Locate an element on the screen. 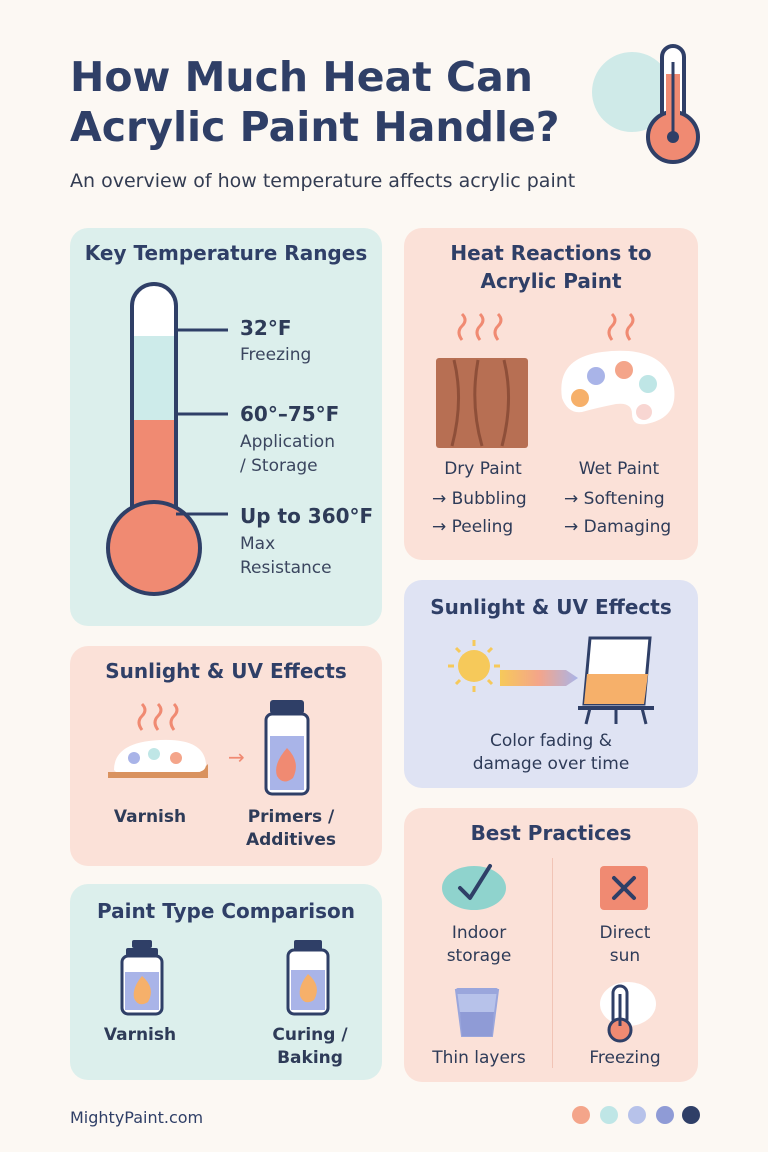 The height and width of the screenshot is (1152, 768). practice-direct-line-1: Direct is located at coordinates (625, 933).